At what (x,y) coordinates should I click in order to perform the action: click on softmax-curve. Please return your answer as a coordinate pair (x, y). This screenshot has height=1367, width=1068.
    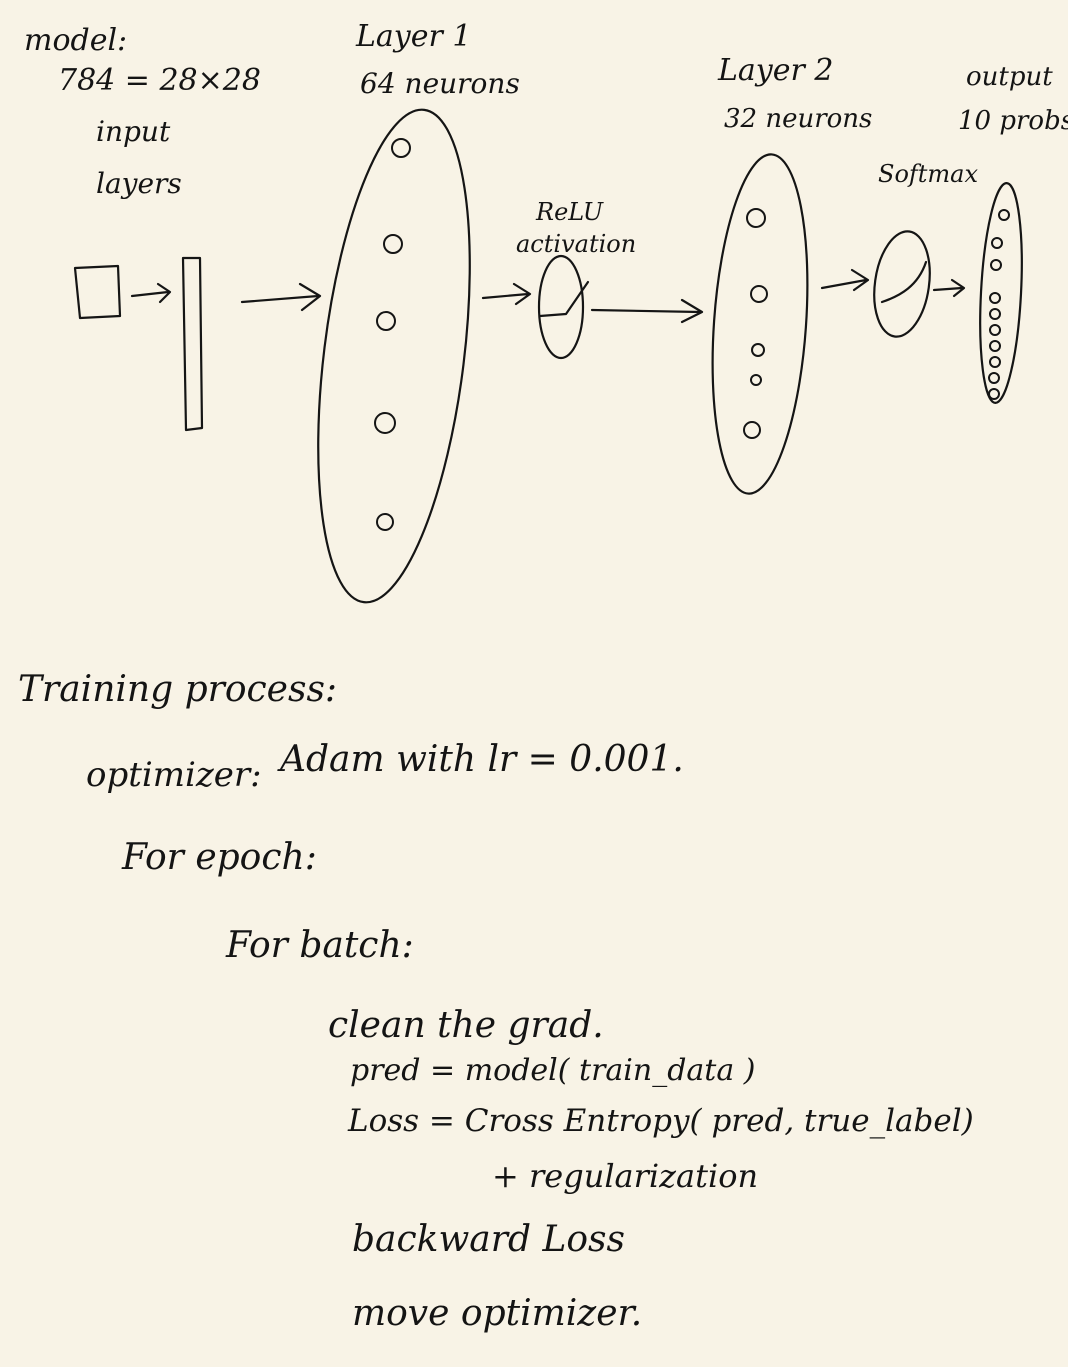
    Looking at the image, I should click on (904, 282).